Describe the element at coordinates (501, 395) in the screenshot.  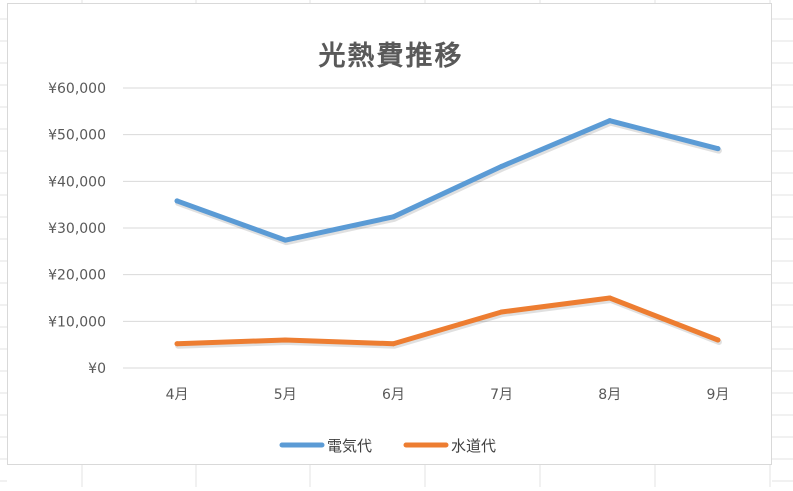
I see `x-tick-label: 7月` at that location.